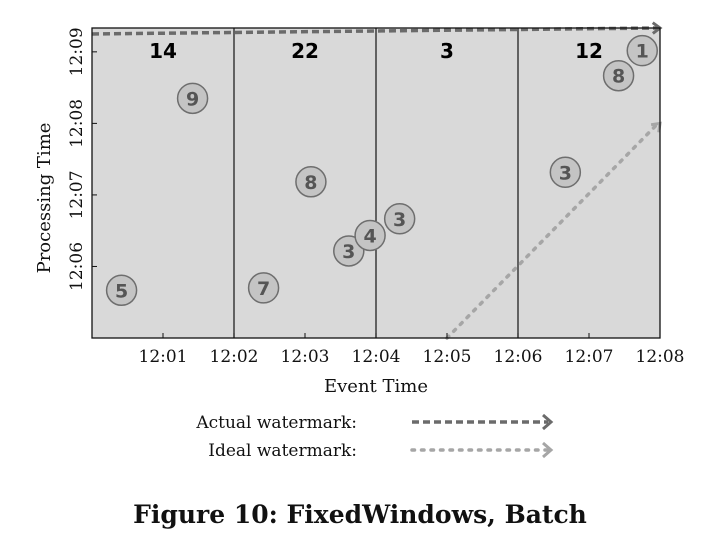 Image resolution: width=720 pixels, height=547 pixels. What do you see at coordinates (282, 451) in the screenshot?
I see `legend-label: Ideal watermark:` at bounding box center [282, 451].